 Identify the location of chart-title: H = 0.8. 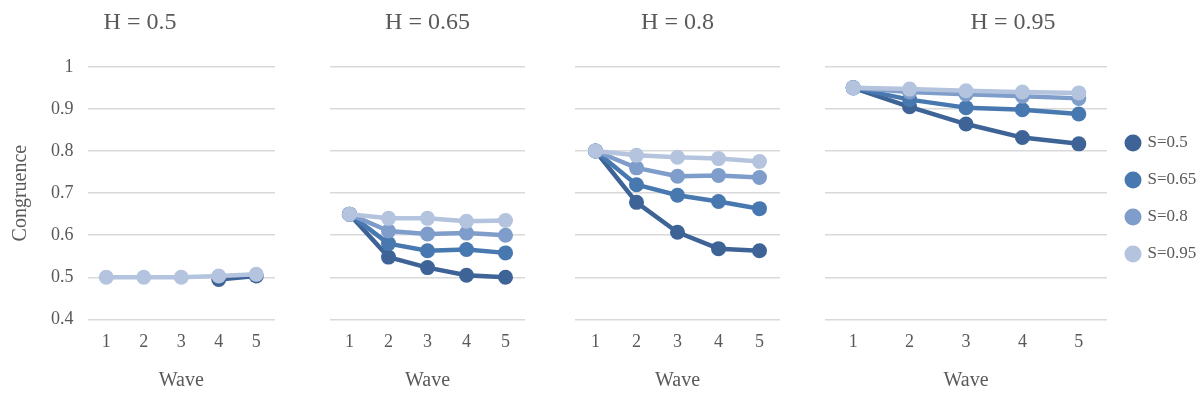
(677, 20).